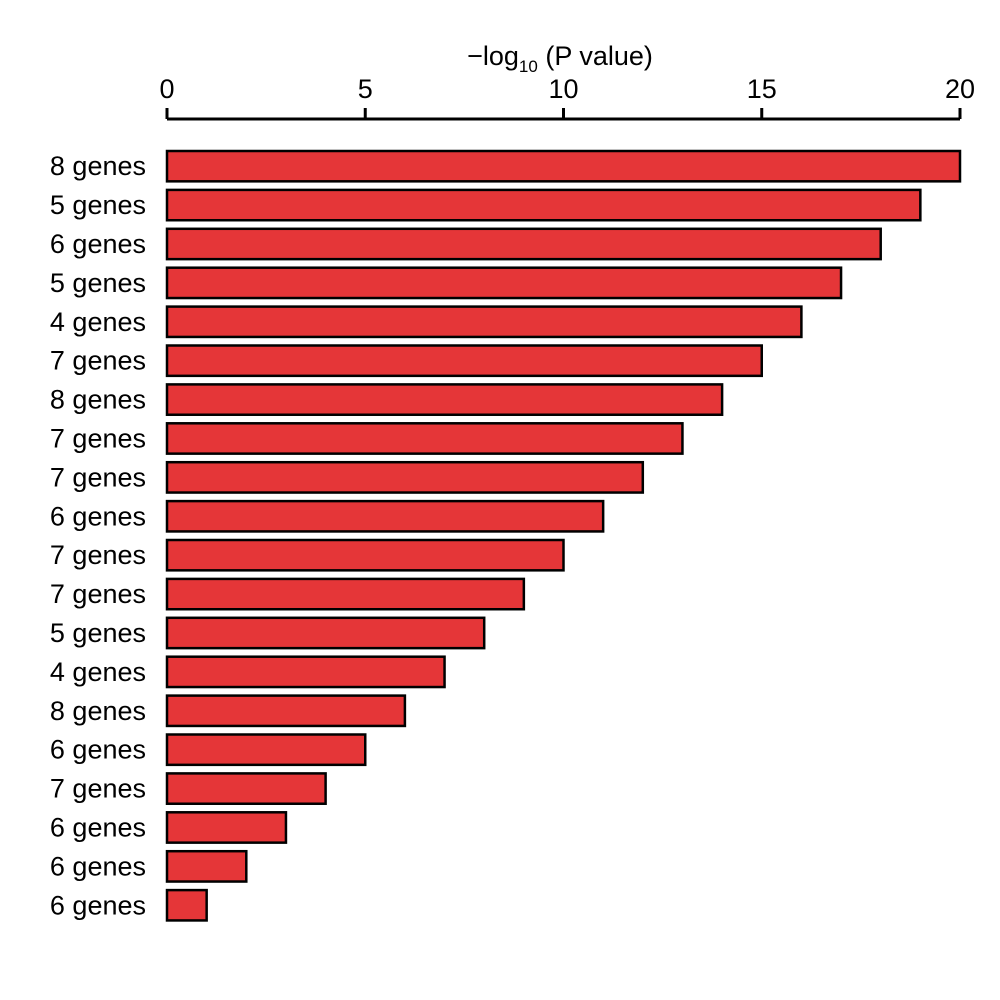 The width and height of the screenshot is (1000, 1000). What do you see at coordinates (166, 89) in the screenshot?
I see `x-tick-label: 0` at bounding box center [166, 89].